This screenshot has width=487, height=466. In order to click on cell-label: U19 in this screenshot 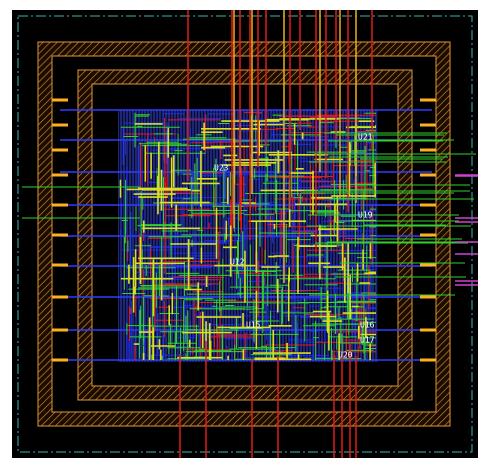, I will do `click(365, 215)`.